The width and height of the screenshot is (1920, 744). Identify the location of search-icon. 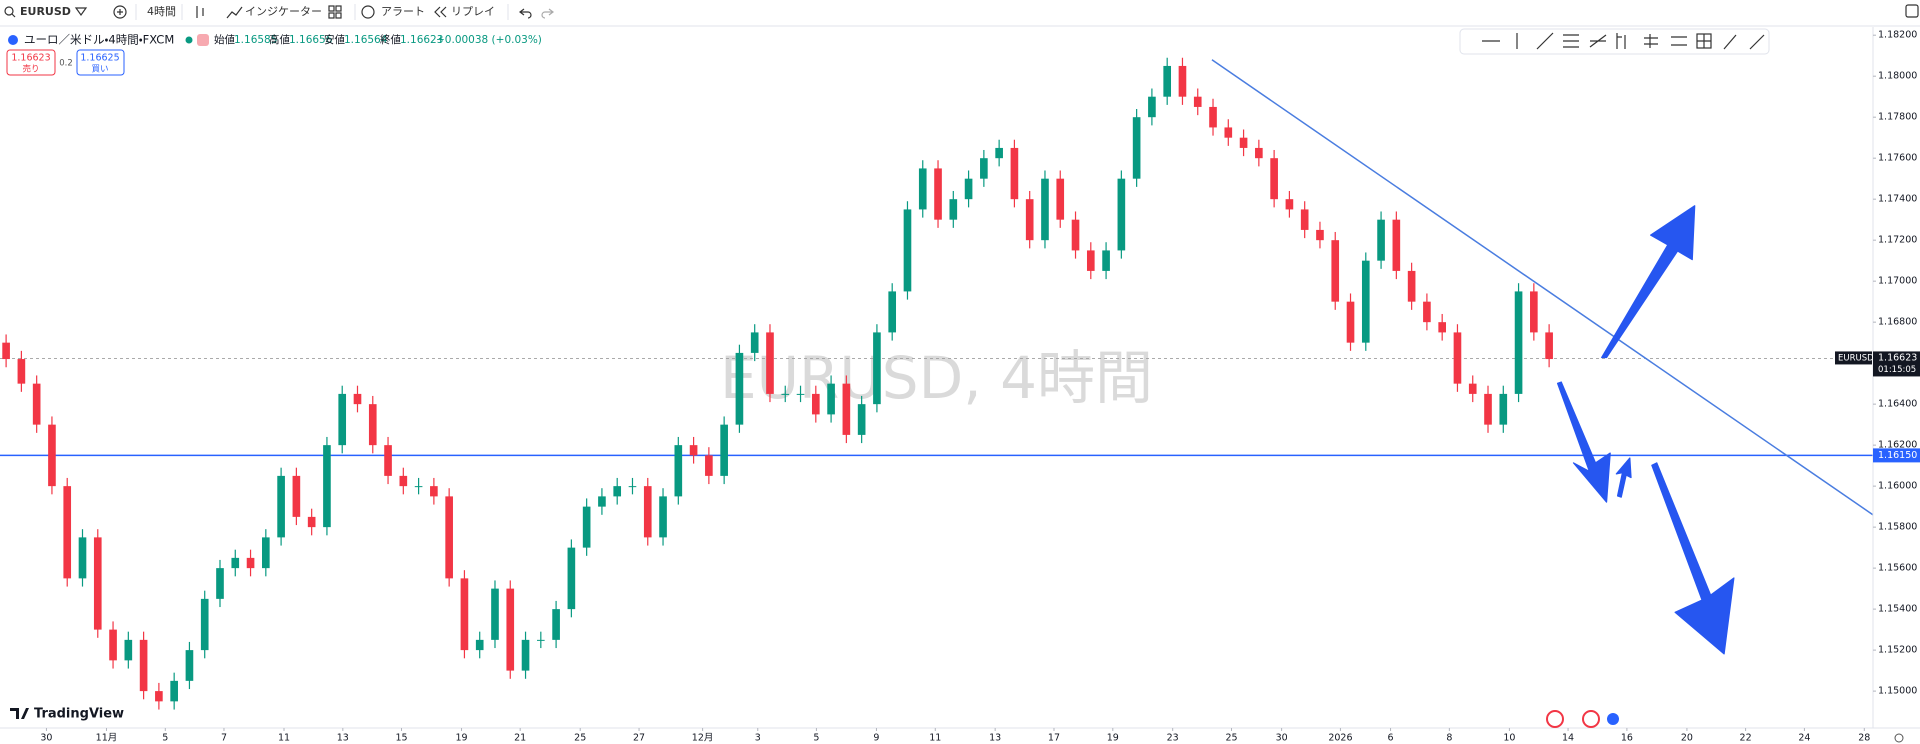
(9, 11).